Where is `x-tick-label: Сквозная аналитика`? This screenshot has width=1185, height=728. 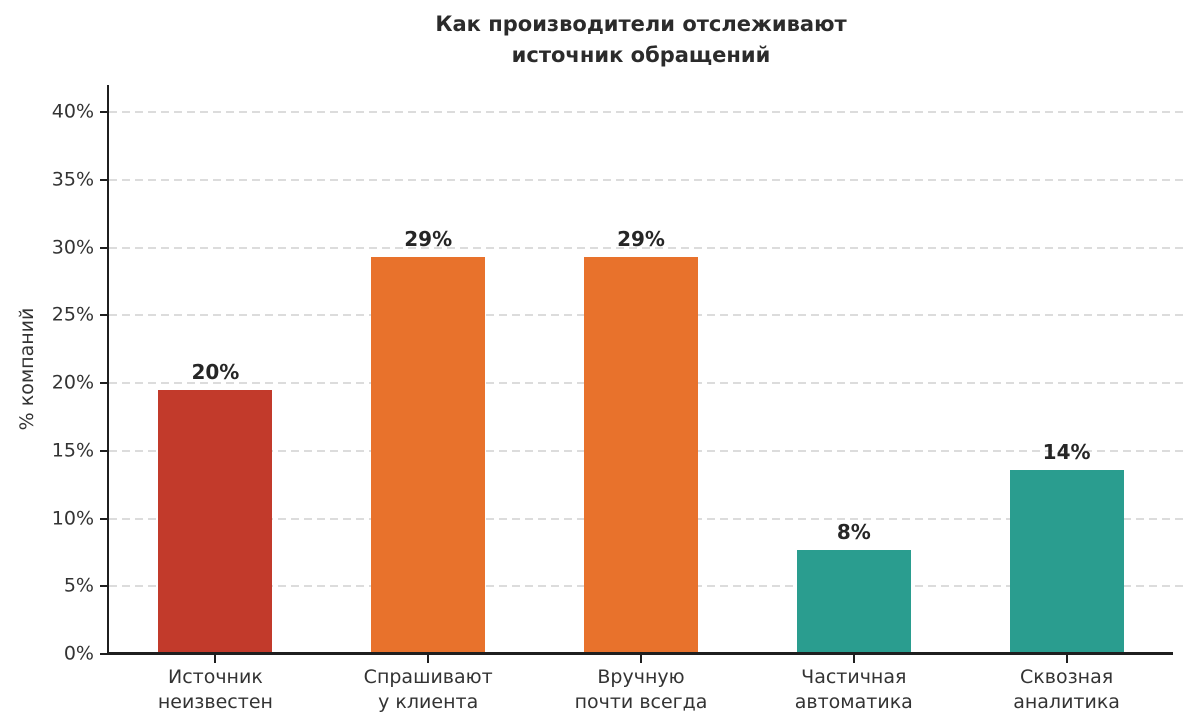 x-tick-label: Сквозная аналитика is located at coordinates (1066, 689).